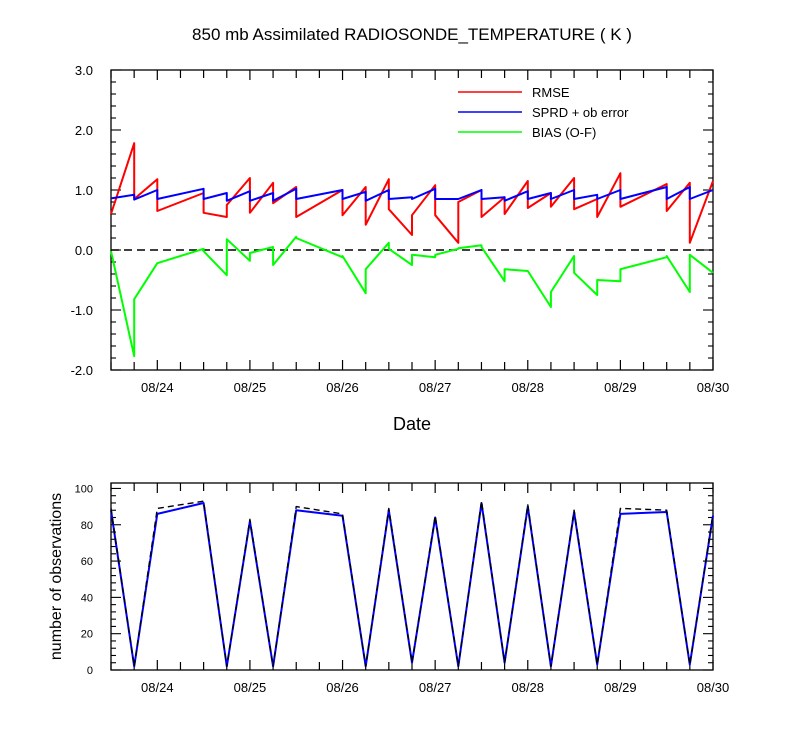 Image resolution: width=800 pixels, height=750 pixels. Describe the element at coordinates (84, 250) in the screenshot. I see `y-tick-label: 0.0` at that location.